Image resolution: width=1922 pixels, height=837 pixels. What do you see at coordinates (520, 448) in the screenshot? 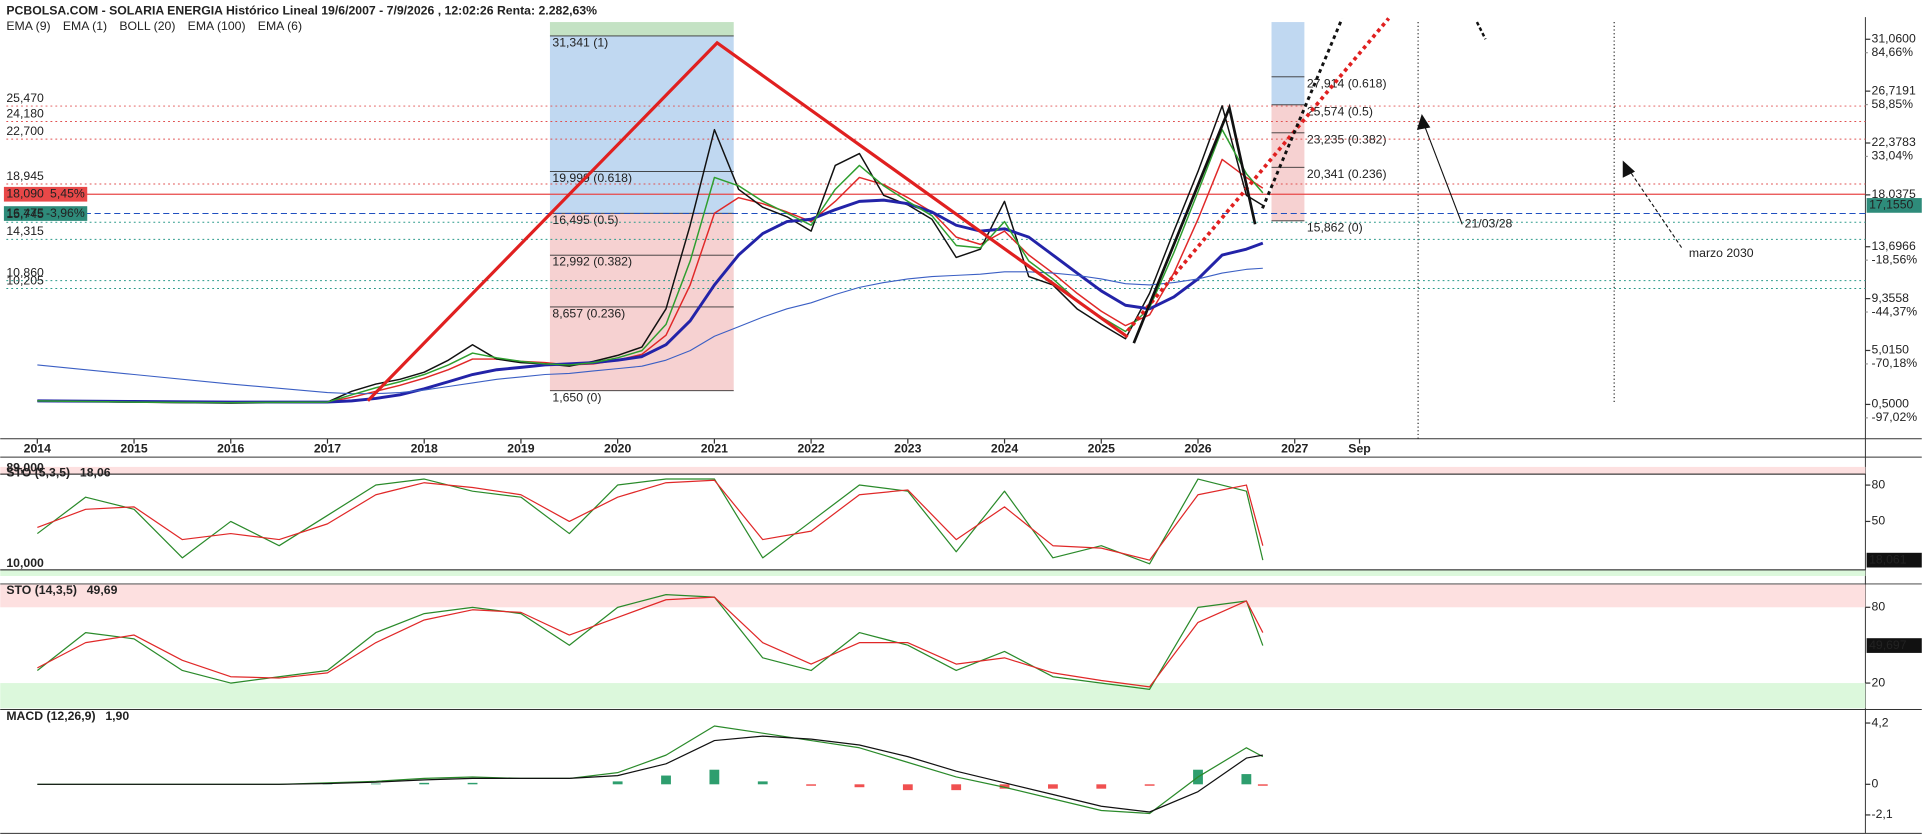
I see `x-tick-label: 2019` at bounding box center [520, 448].